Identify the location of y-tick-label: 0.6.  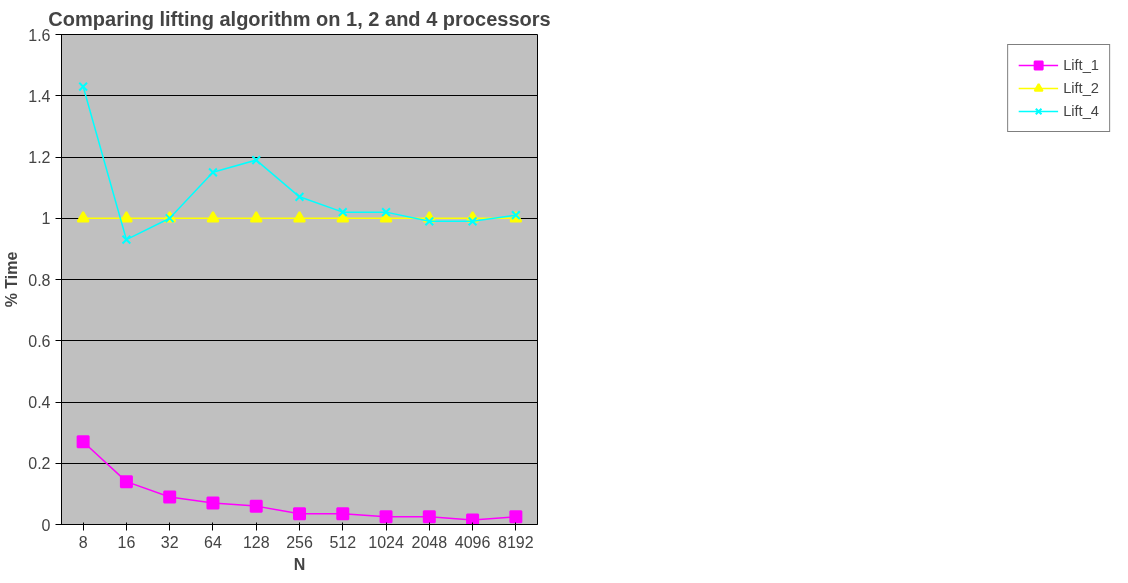
(39, 341).